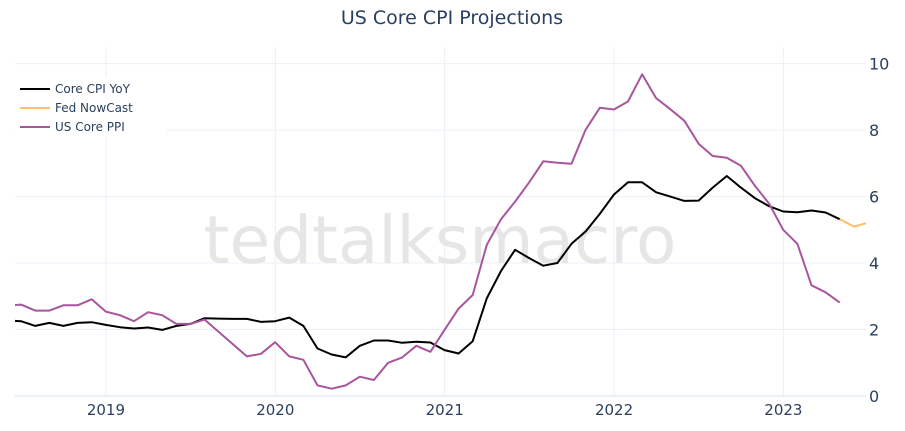  Describe the element at coordinates (614, 410) in the screenshot. I see `x-tick-label: 2022` at that location.